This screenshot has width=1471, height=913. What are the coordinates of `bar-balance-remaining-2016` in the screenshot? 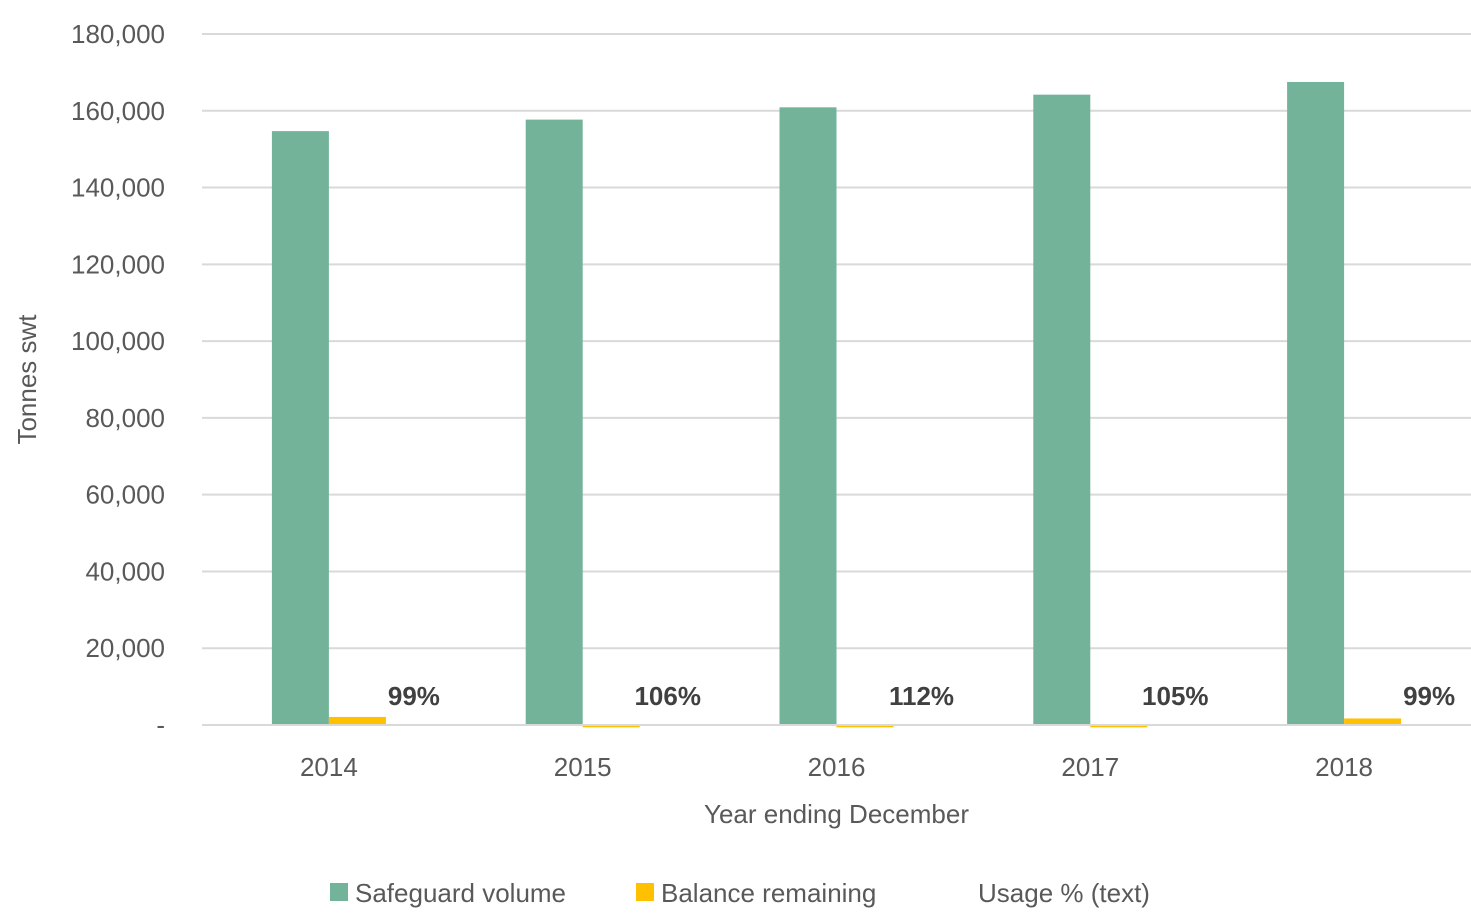 It's located at (865, 726).